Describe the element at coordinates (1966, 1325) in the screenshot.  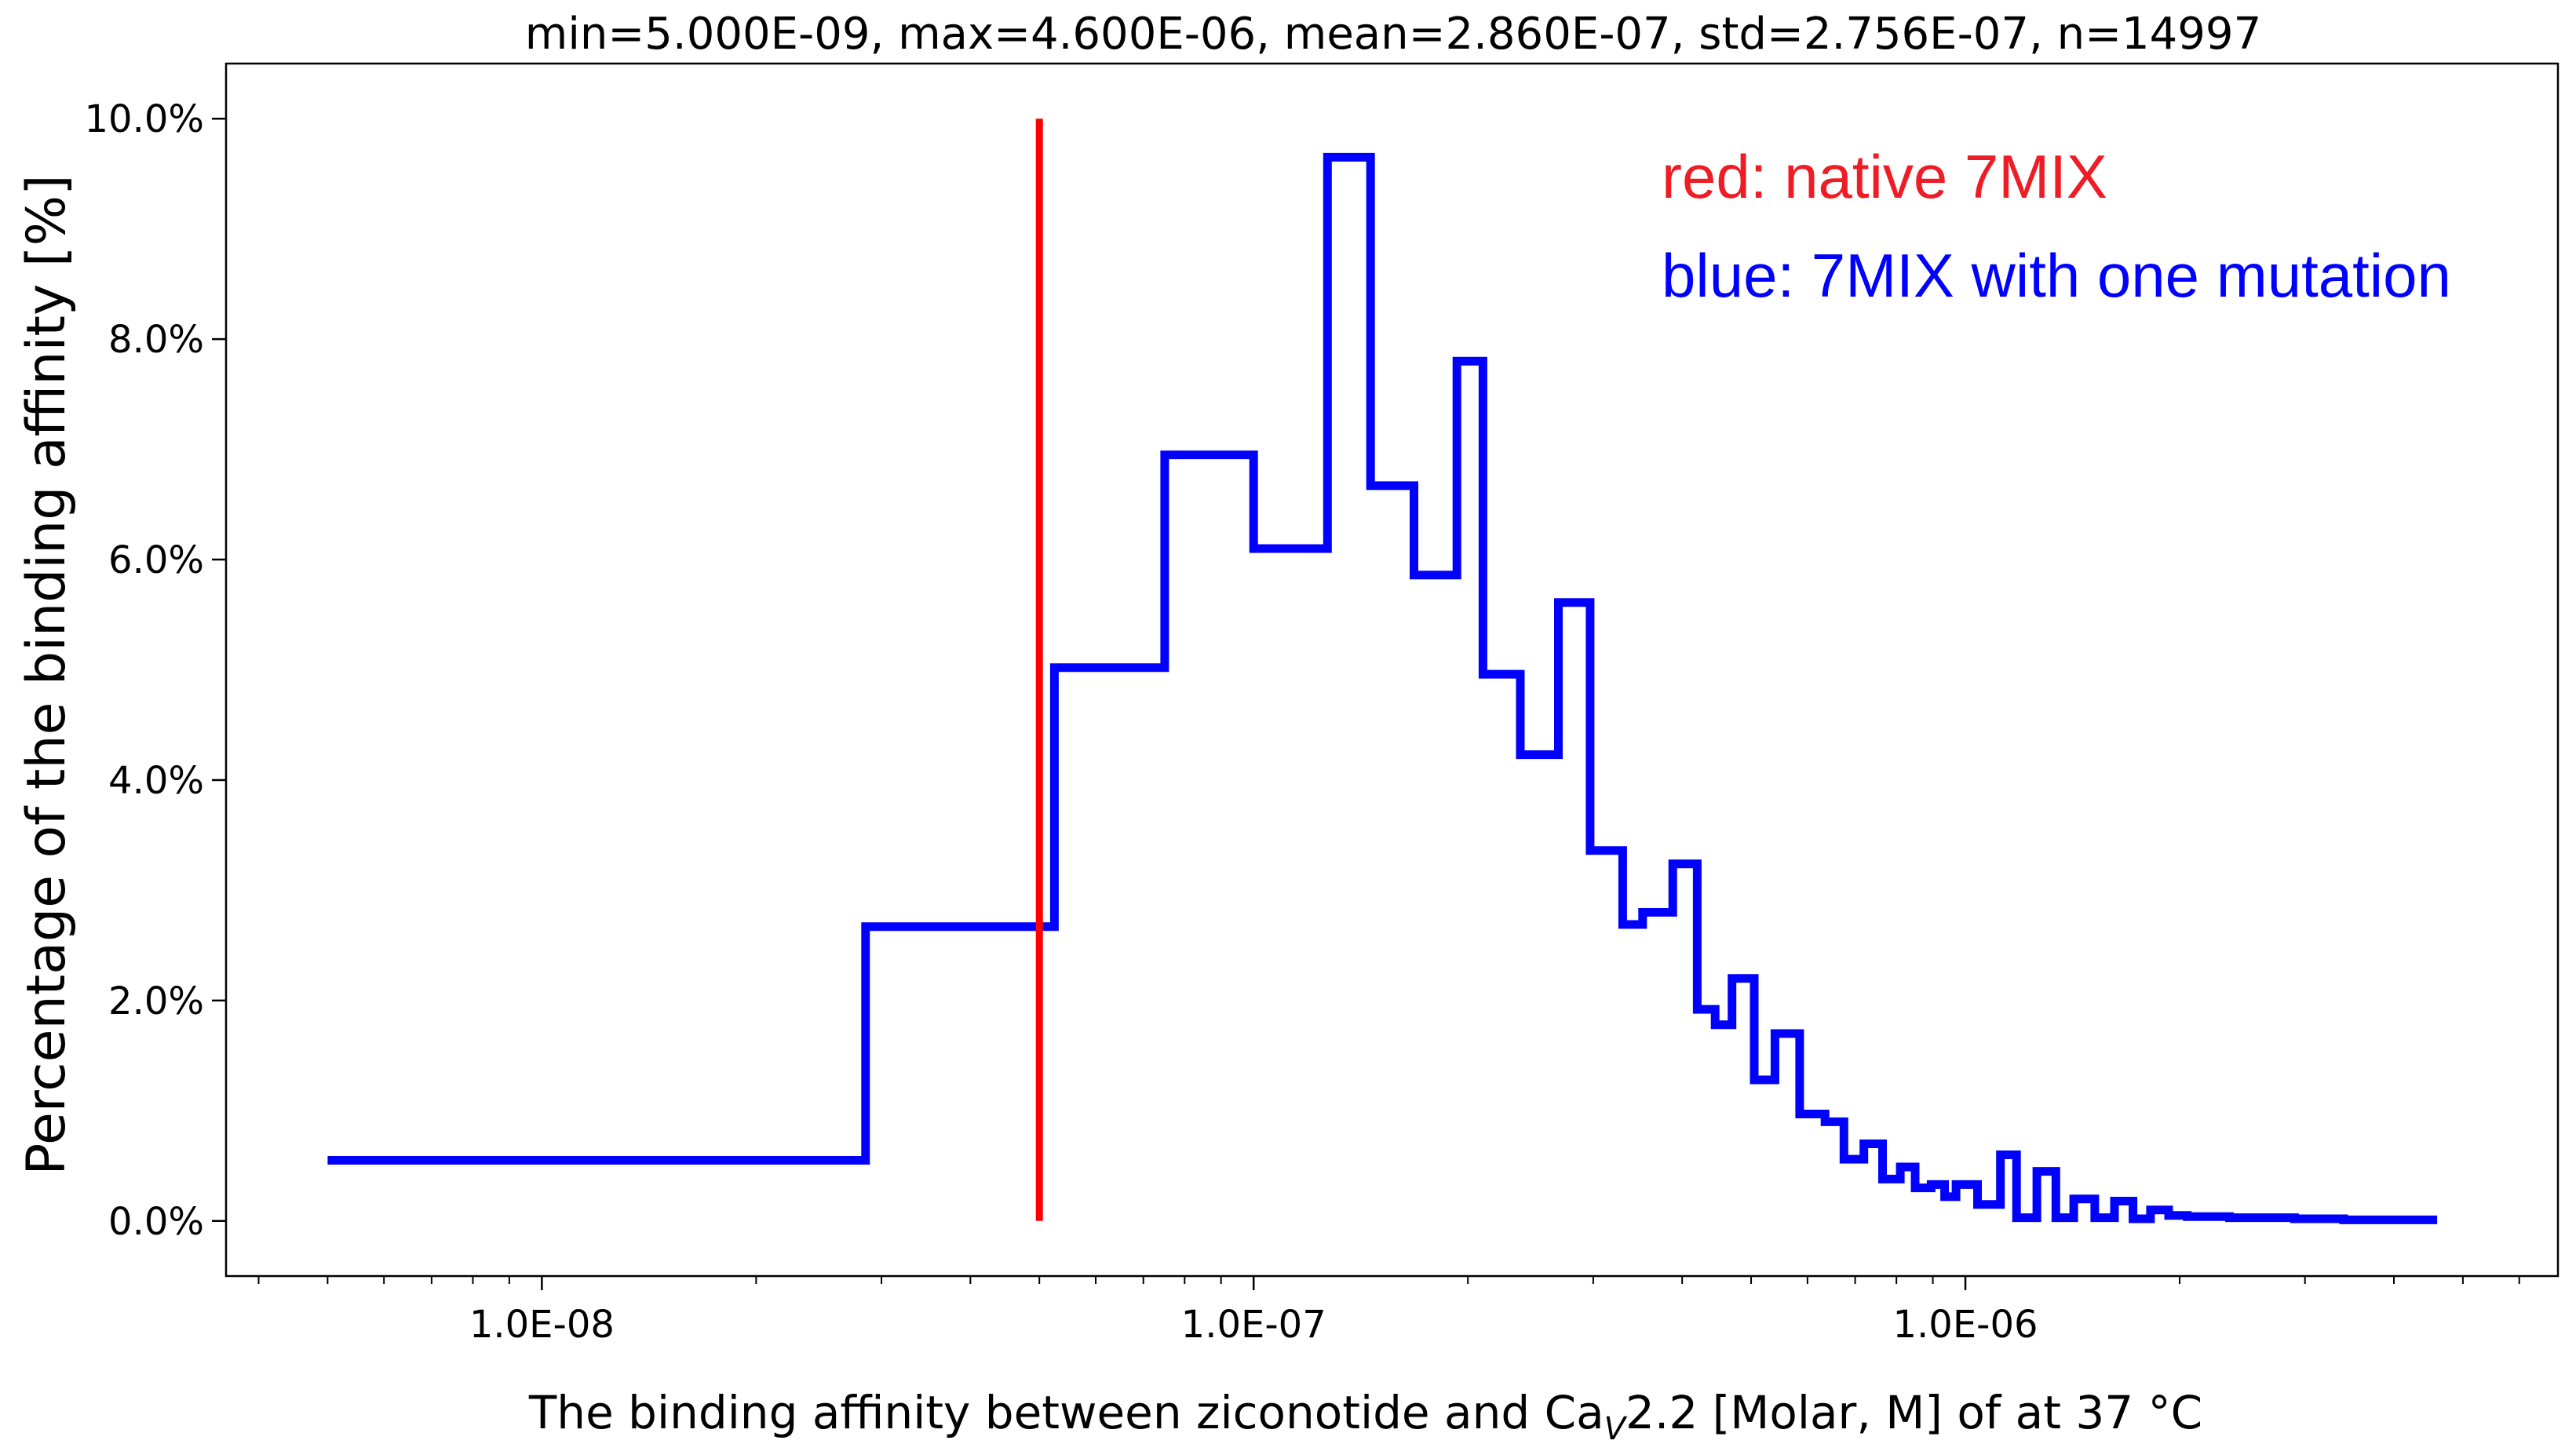
I see `x-tick-label: 1.0E-06` at that location.